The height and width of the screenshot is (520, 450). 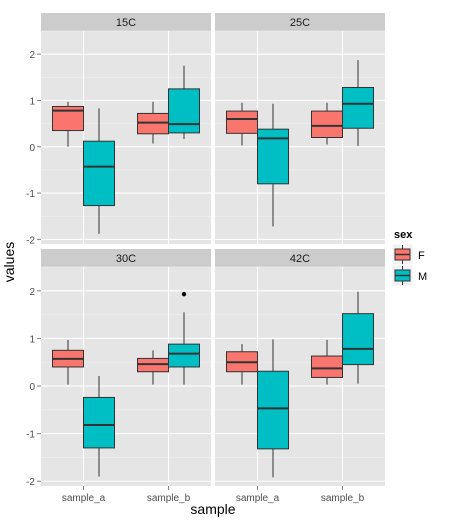 I want to click on legend-key-F: F, so click(x=408, y=254).